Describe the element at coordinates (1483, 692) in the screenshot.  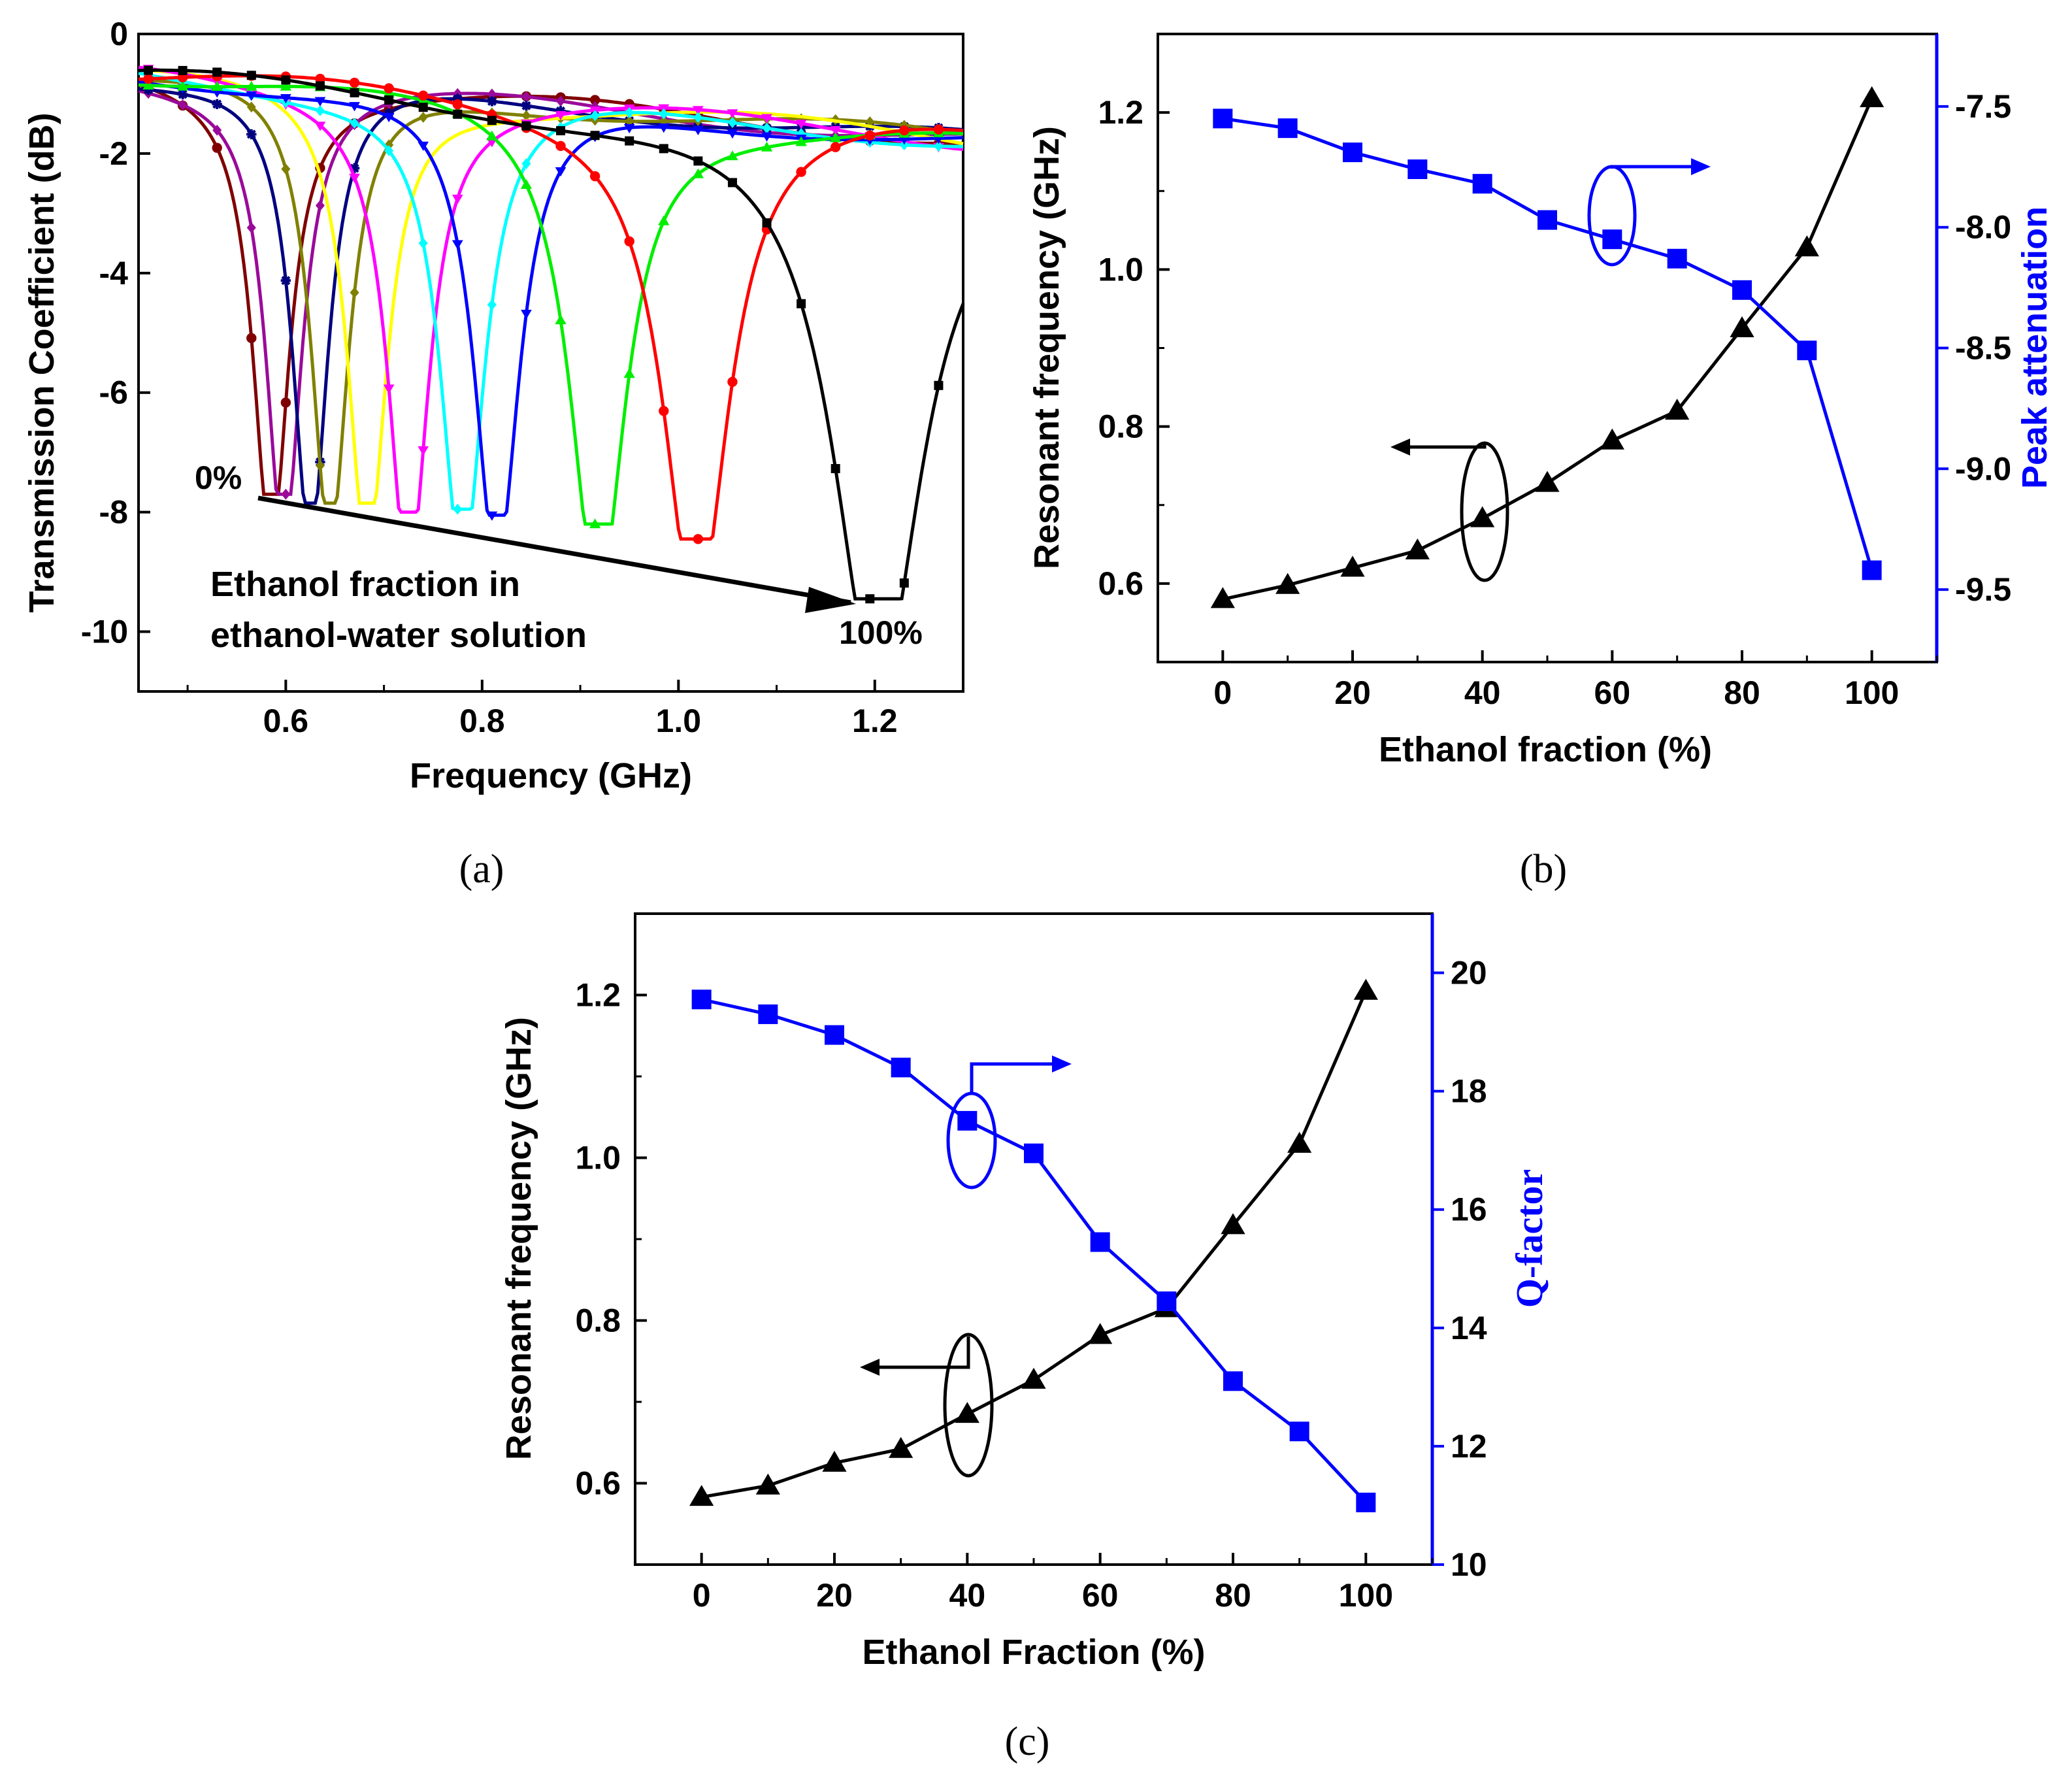
I see `x-tick-label: 40` at that location.